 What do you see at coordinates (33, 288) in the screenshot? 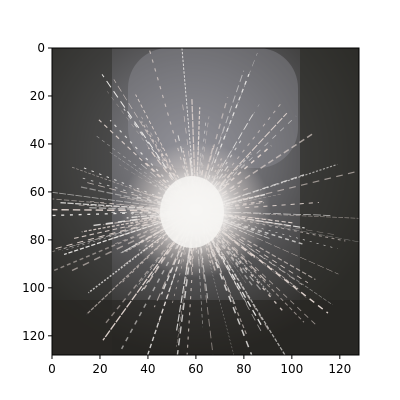
I see `y-tick-label: 100` at bounding box center [33, 288].